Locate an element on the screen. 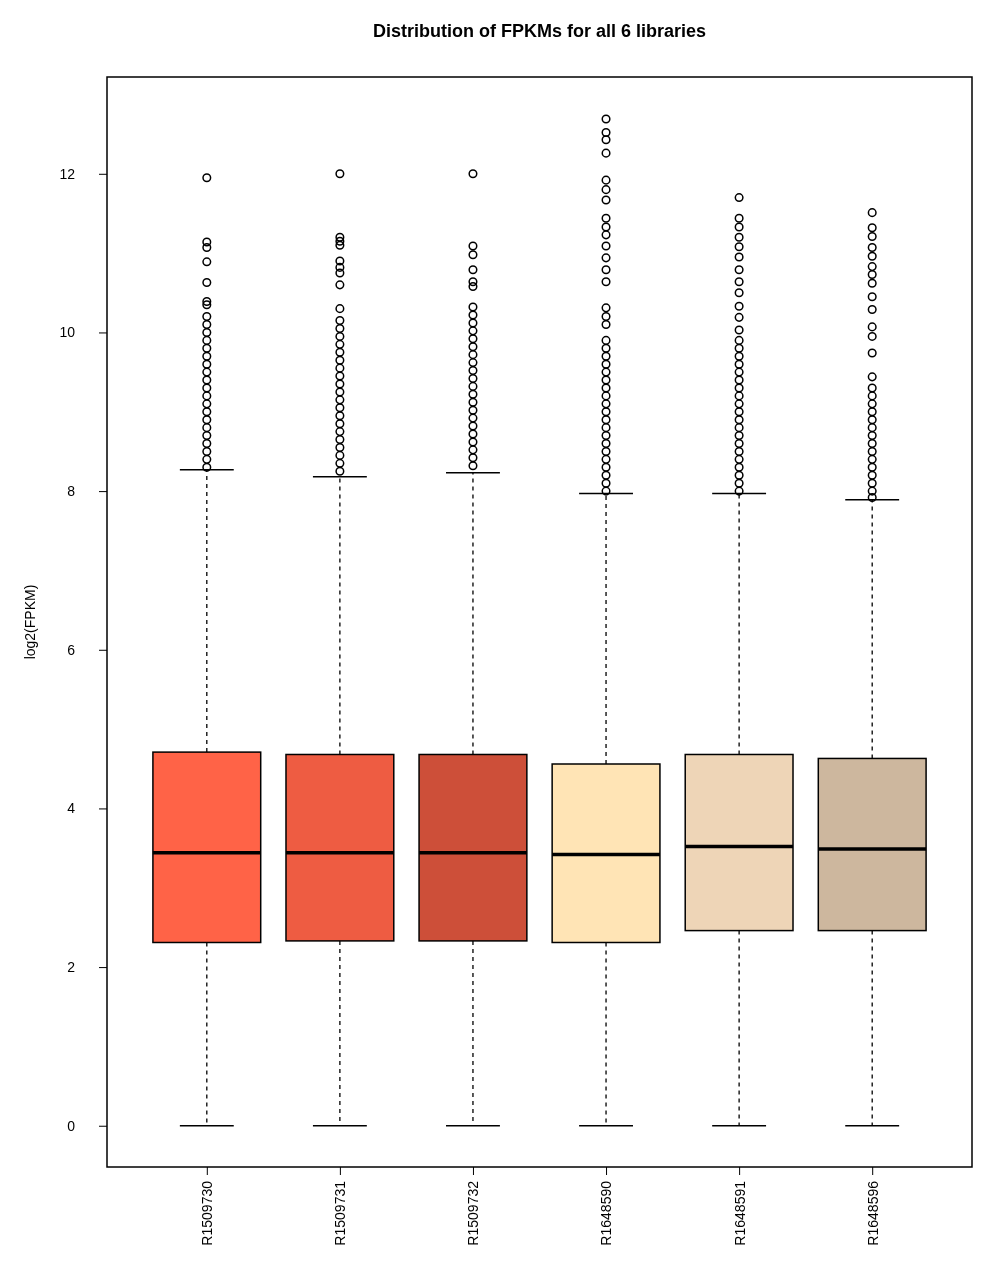 This screenshot has height=1288, width=1002. x-tick-label: R1509731 is located at coordinates (340, 1213).